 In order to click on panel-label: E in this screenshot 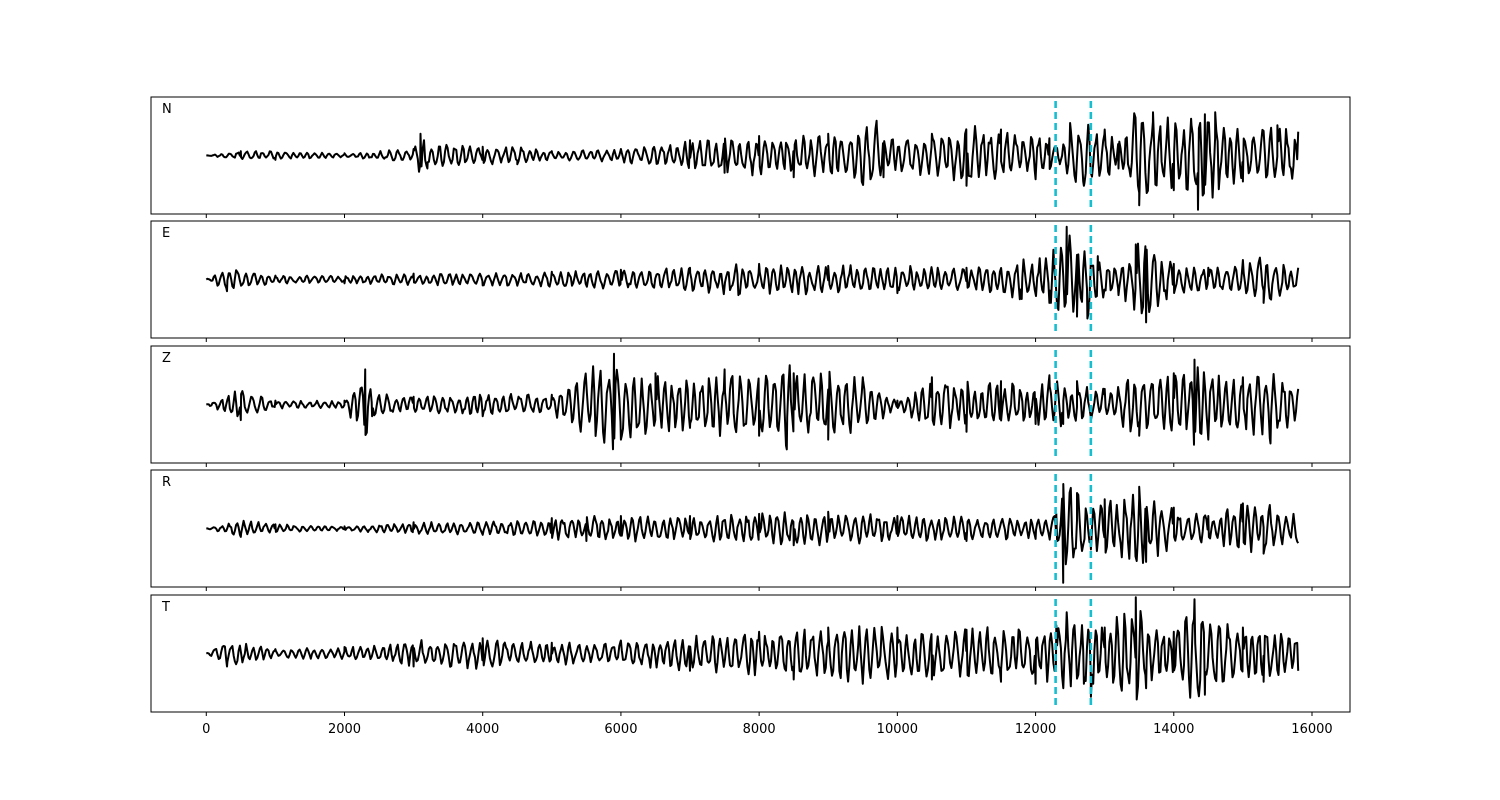, I will do `click(166, 233)`.